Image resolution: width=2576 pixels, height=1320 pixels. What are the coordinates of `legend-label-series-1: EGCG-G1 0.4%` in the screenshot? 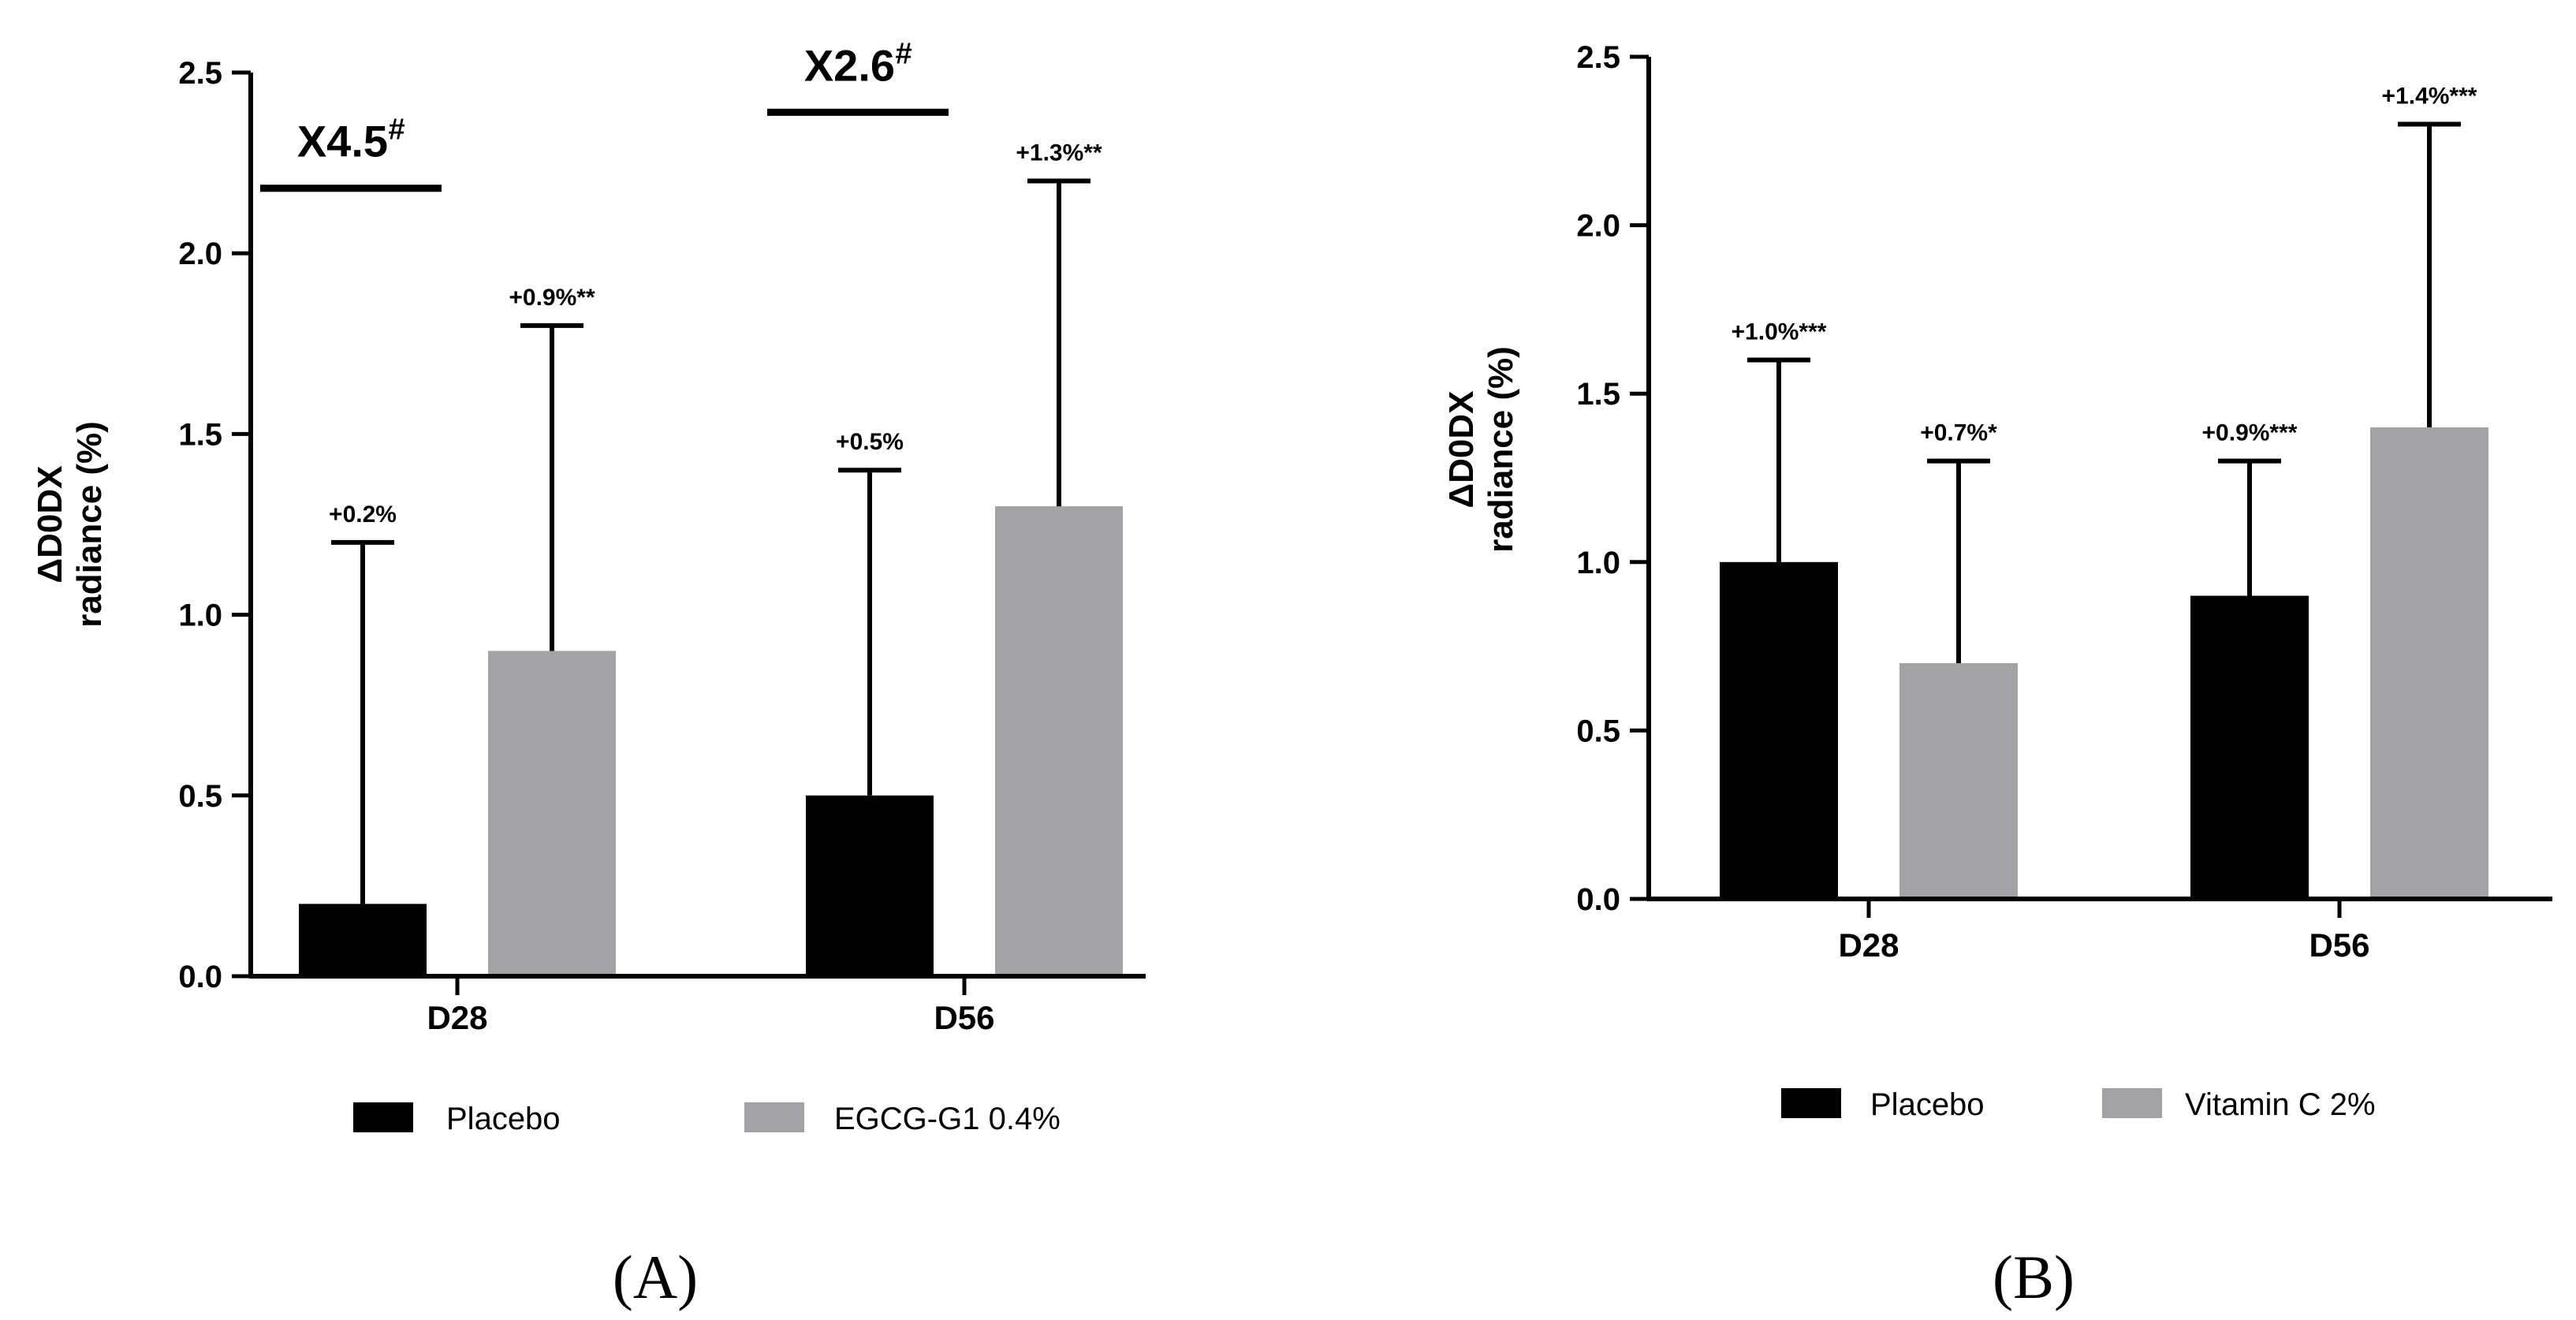 It's located at (947, 1119).